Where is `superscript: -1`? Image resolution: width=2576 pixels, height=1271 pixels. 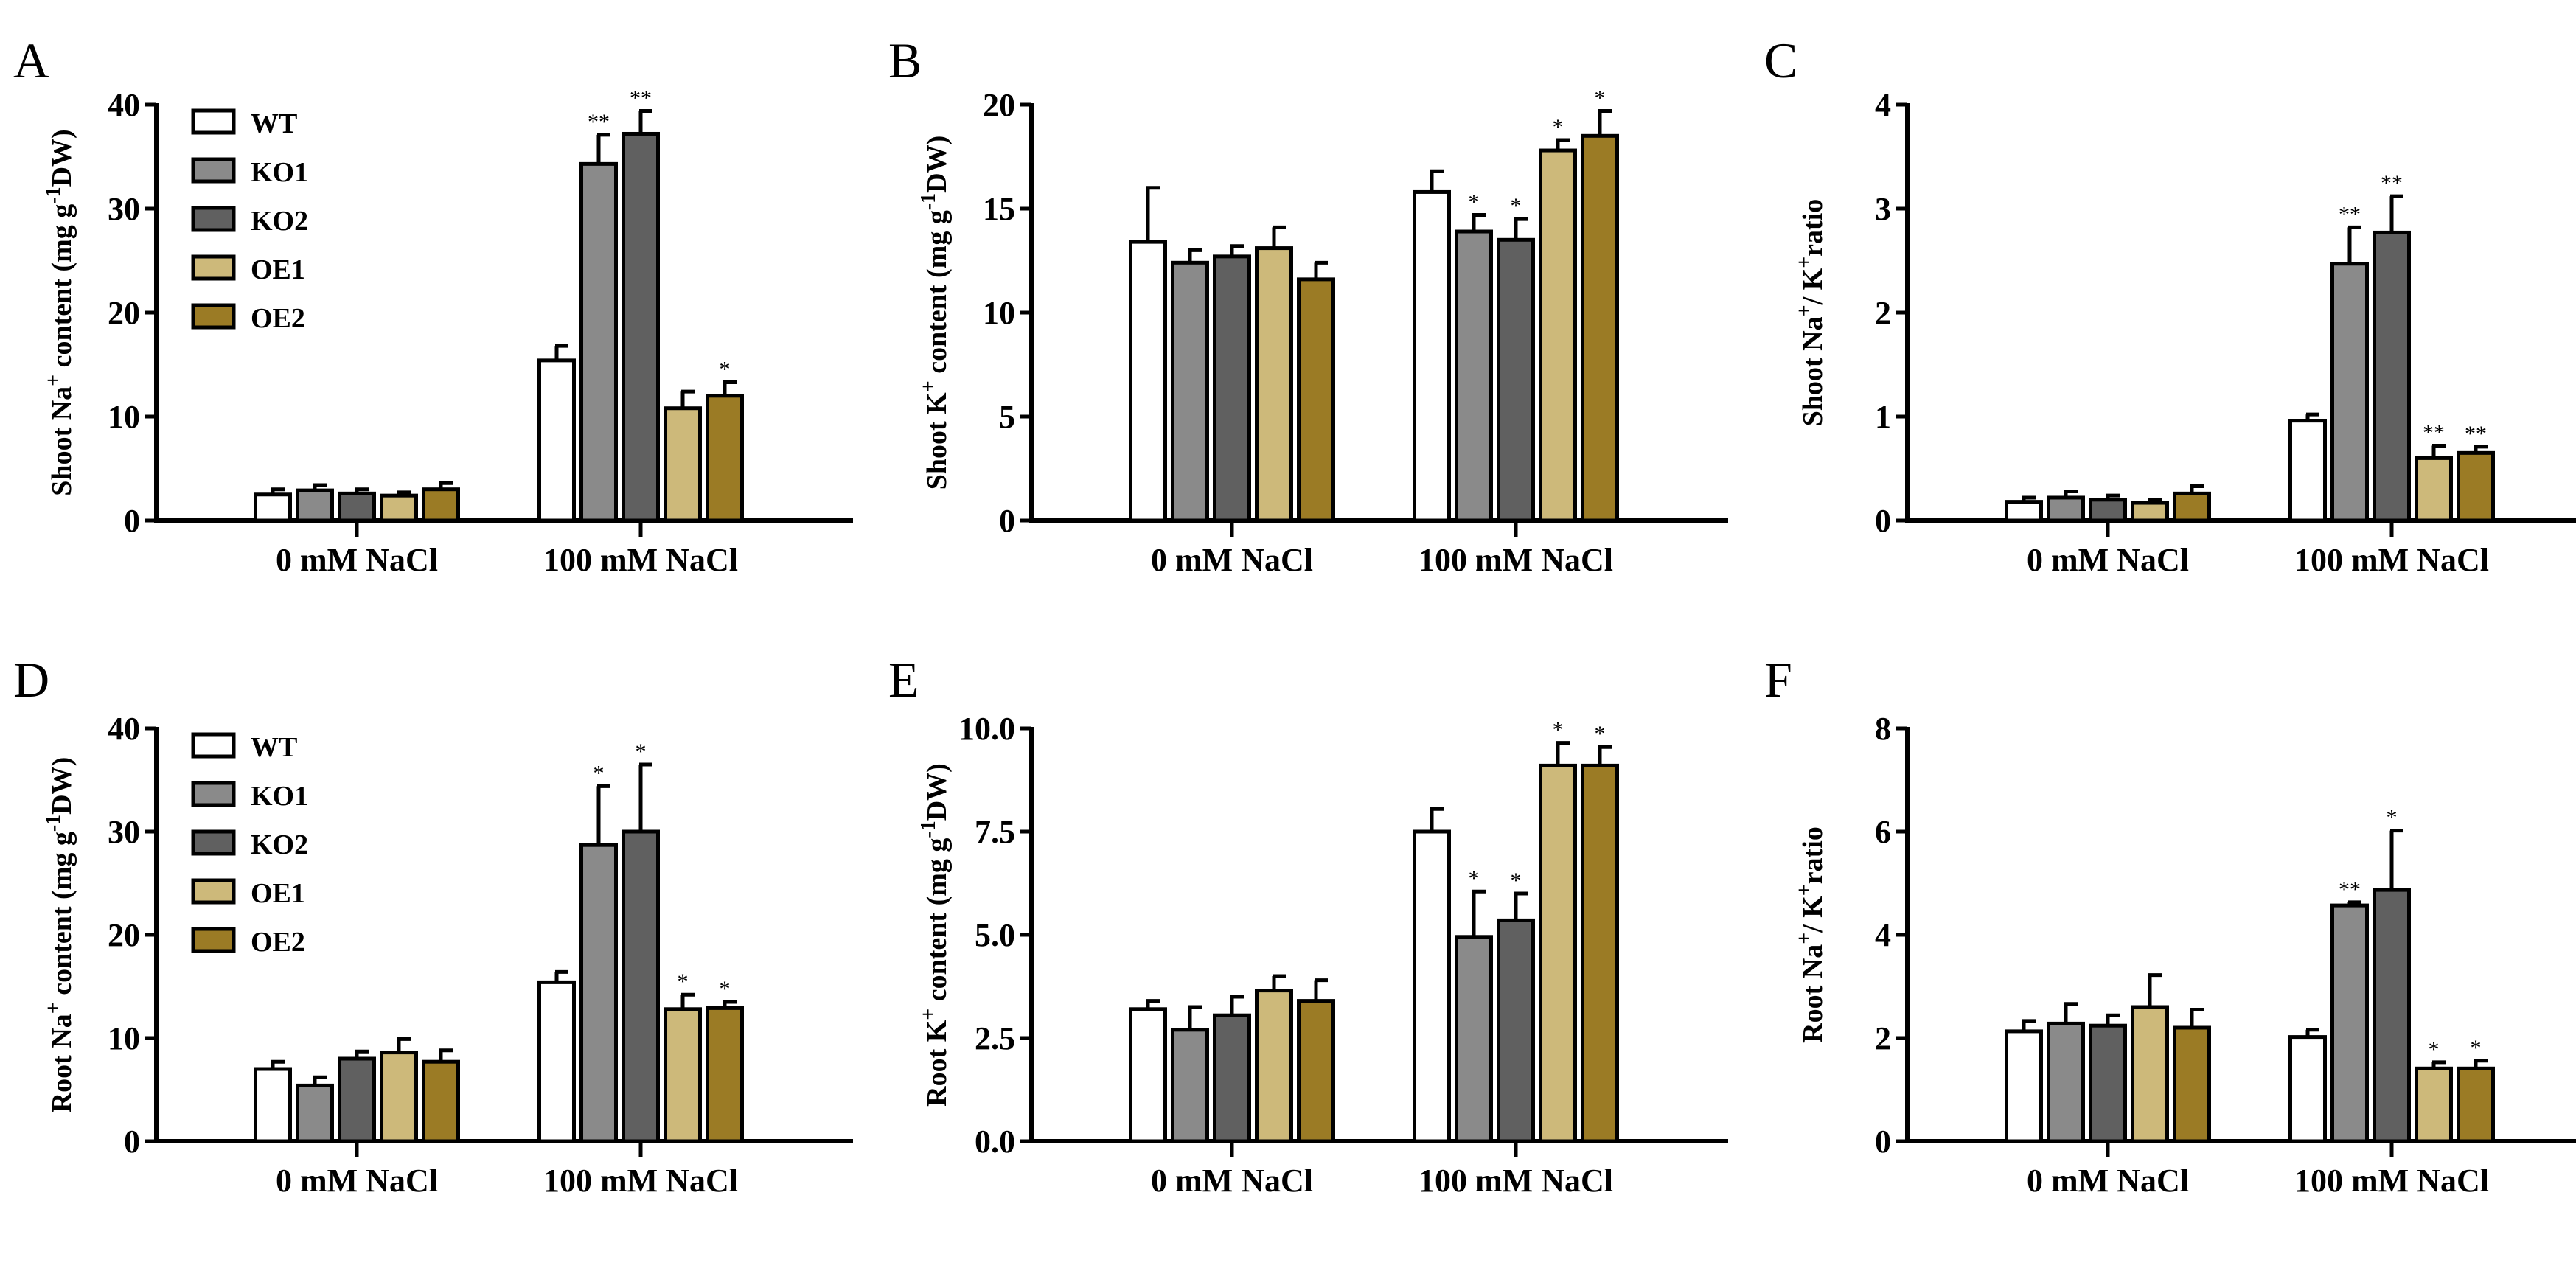
superscript: -1 is located at coordinates (54, 195).